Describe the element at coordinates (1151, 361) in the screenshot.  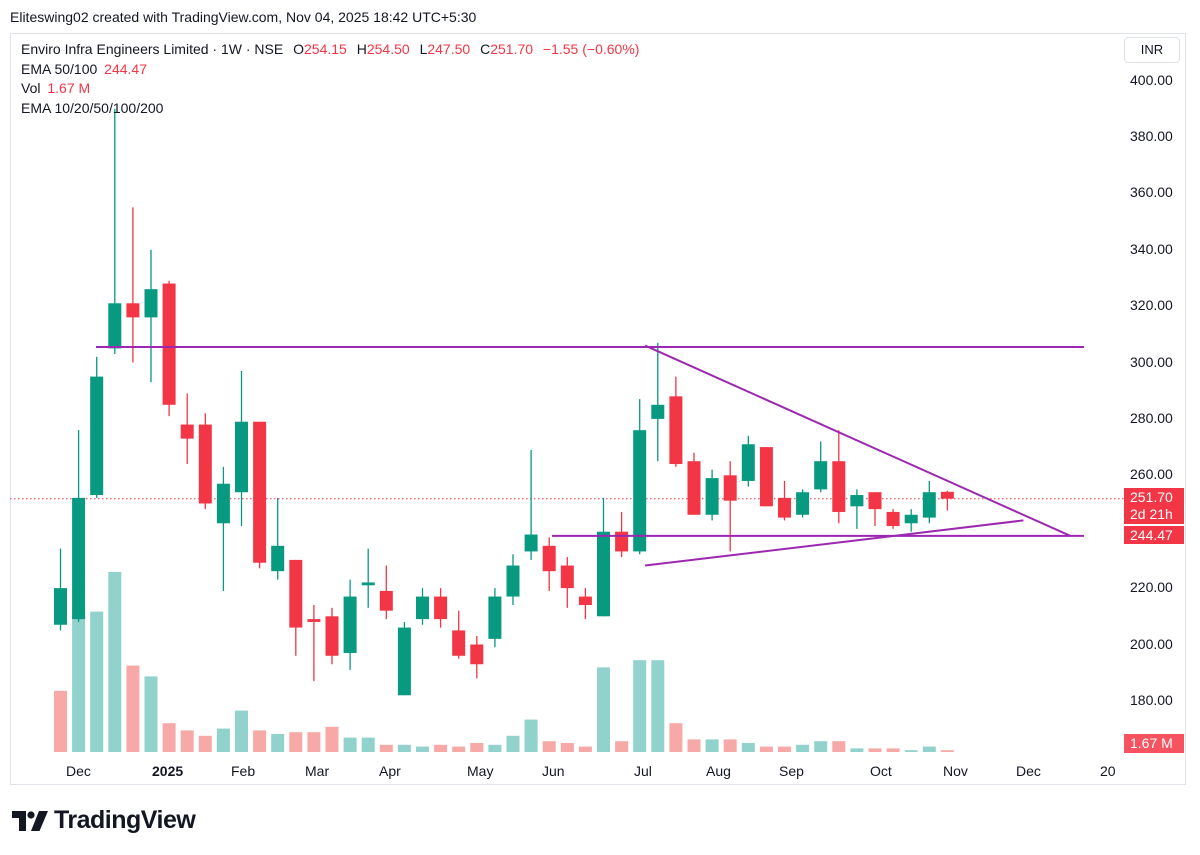
I see `price-axis-label: 300.00` at that location.